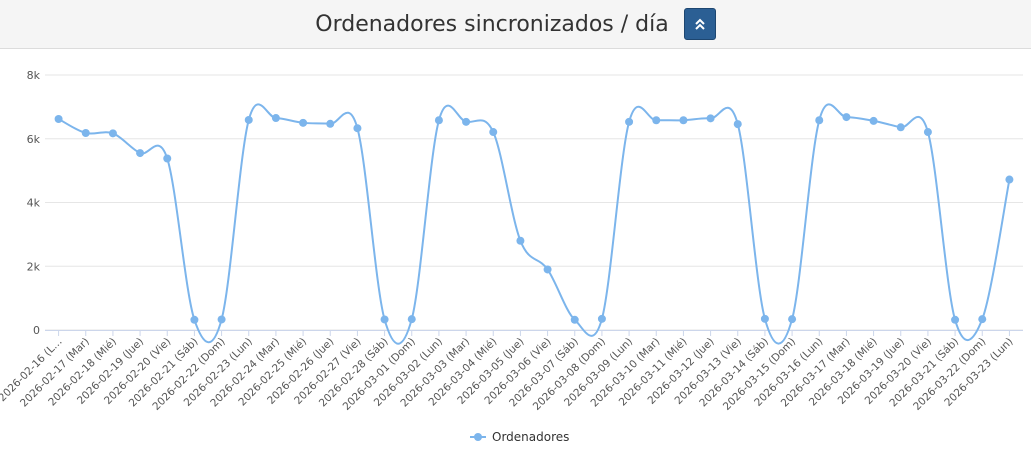  What do you see at coordinates (36, 330) in the screenshot?
I see `y-tick-label: 0` at bounding box center [36, 330].